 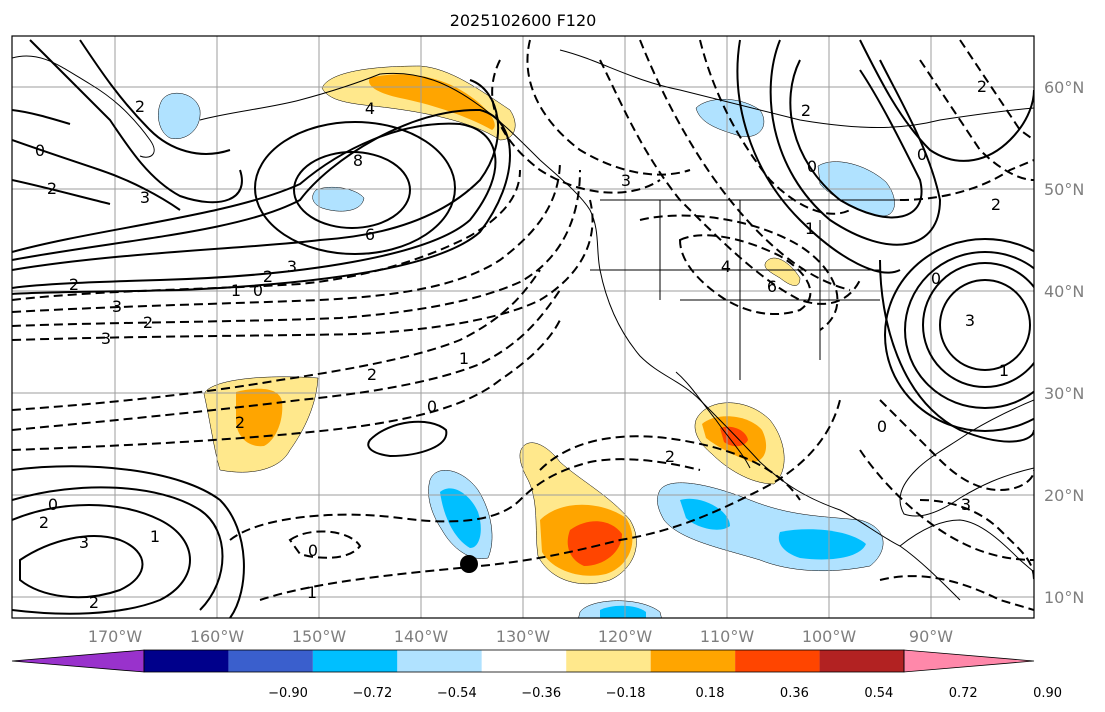 I want to click on colorbar-tick-label: 0.54, so click(x=878, y=693).